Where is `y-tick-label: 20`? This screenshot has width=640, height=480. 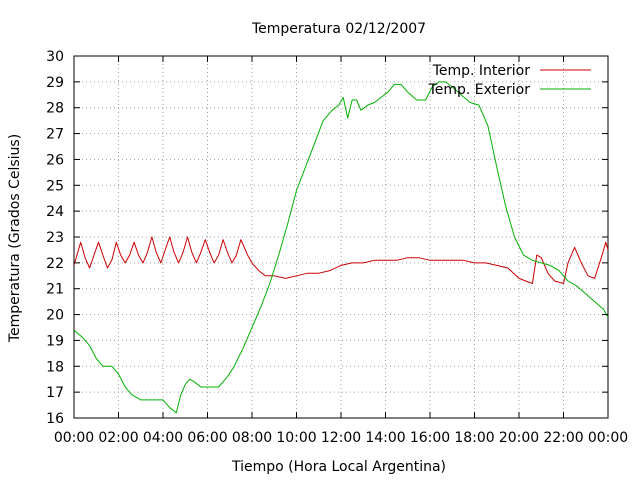
y-tick-label: 20 is located at coordinates (55, 316).